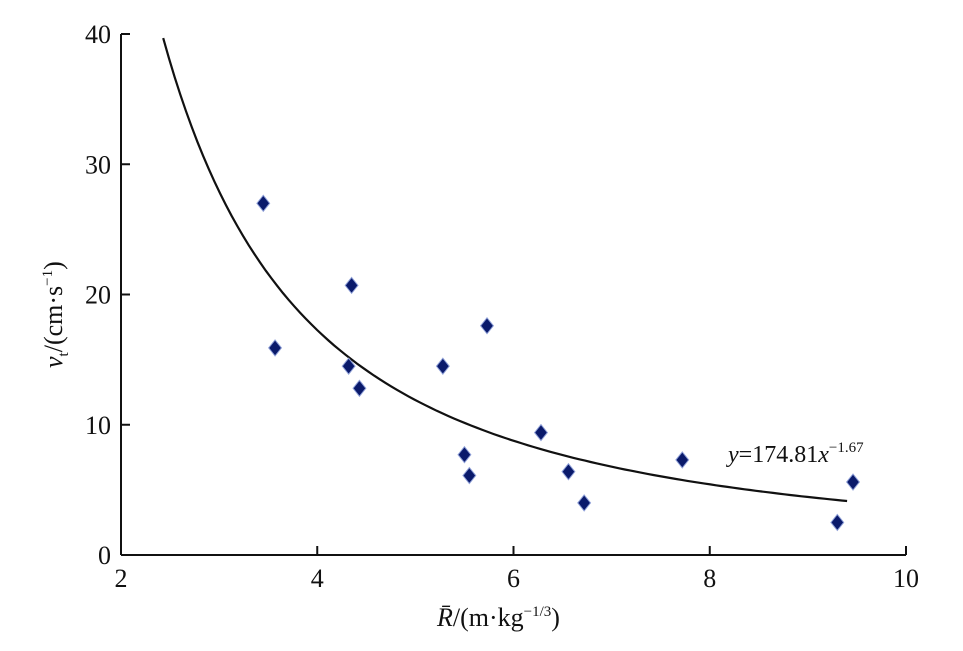 This screenshot has height=651, width=963. Describe the element at coordinates (98, 34) in the screenshot. I see `y-tick-label: 40` at that location.